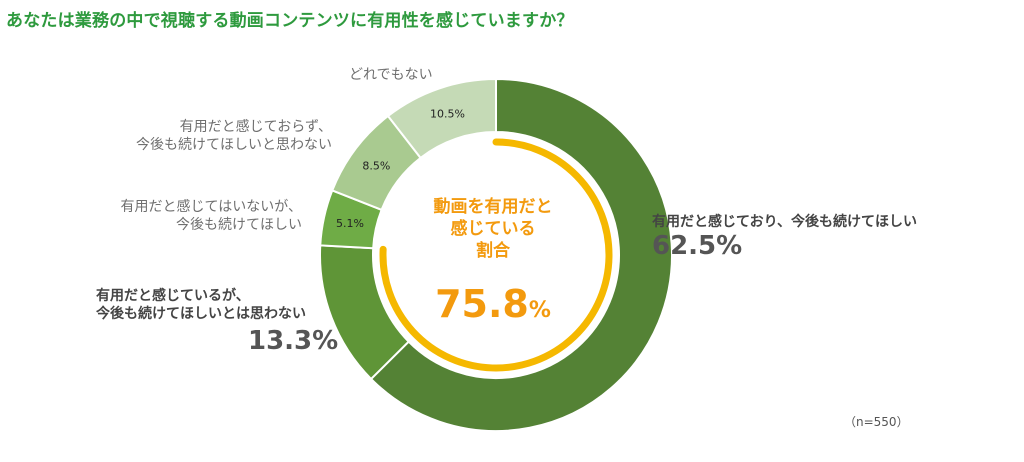 The height and width of the screenshot is (462, 1024). I want to click on center-caption-line2: 感じている, so click(493, 229).